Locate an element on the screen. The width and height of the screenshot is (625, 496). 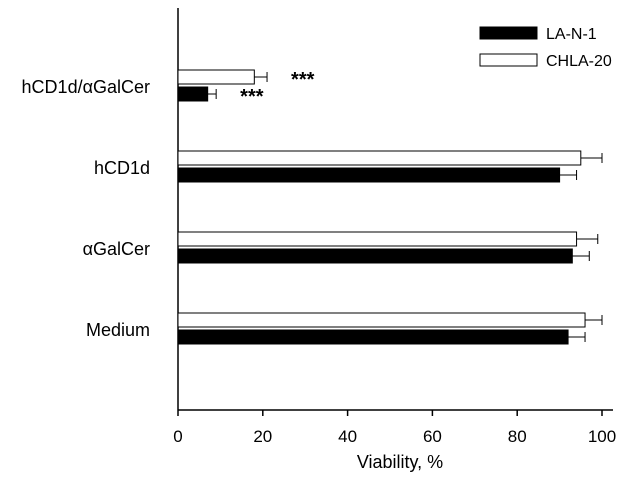
x-tick-label: 40 is located at coordinates (347, 436).